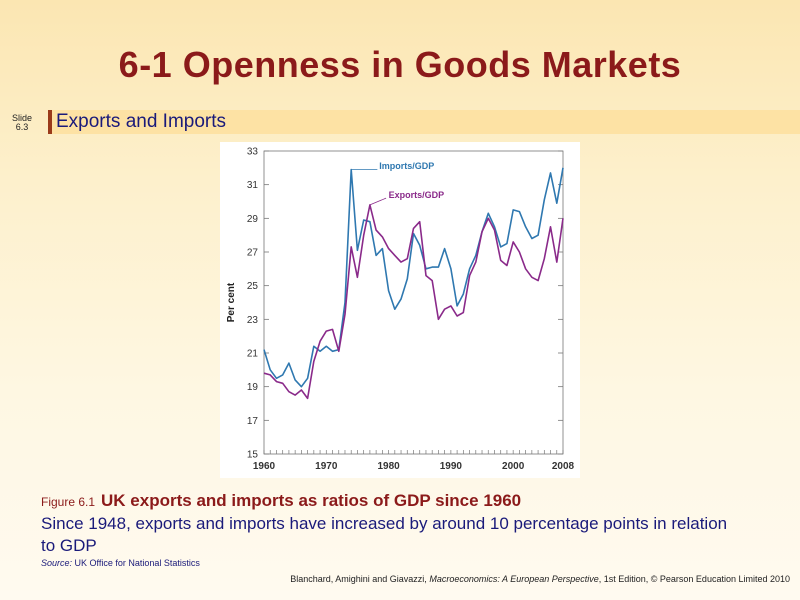 The image size is (800, 600). I want to click on slide-number: 6.3, so click(22, 127).